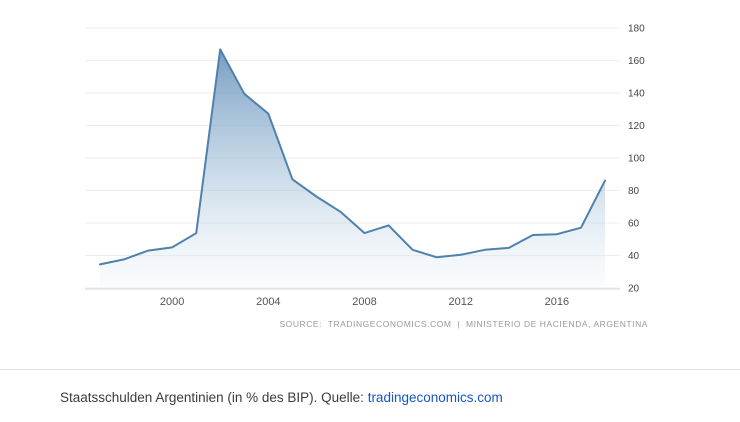 This screenshot has width=740, height=422. I want to click on x-tick-label: 2008, so click(364, 302).